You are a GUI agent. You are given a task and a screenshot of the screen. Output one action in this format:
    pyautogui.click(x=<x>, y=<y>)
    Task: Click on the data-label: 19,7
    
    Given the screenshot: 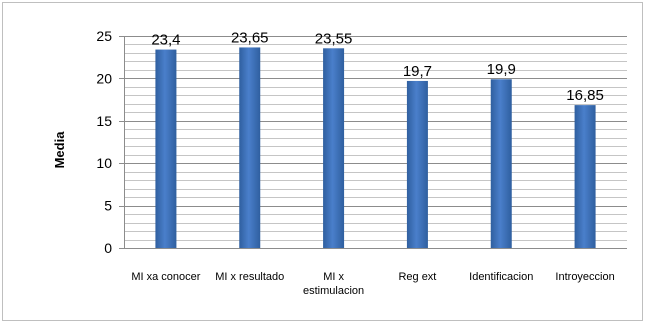 What is the action you would take?
    pyautogui.click(x=417, y=71)
    